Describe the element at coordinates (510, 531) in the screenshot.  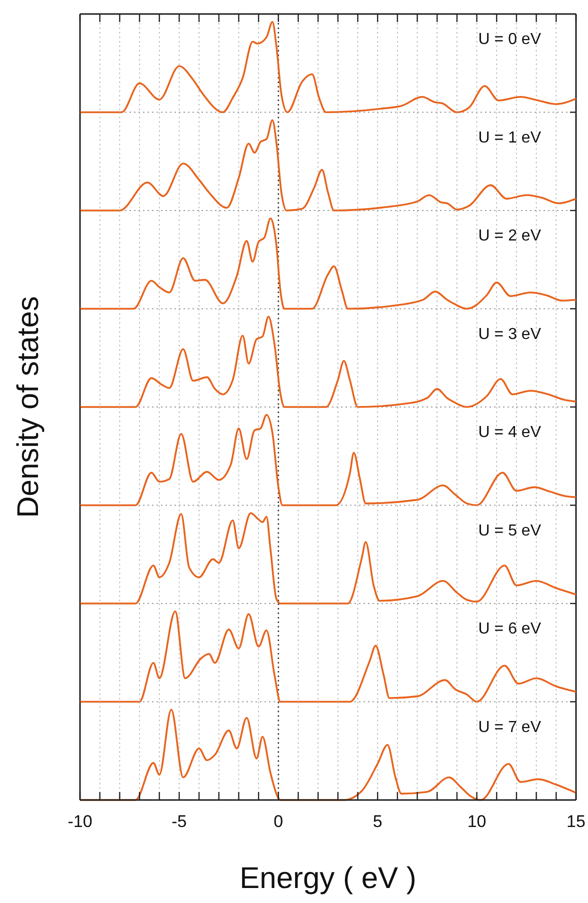
I see `annotation: U = 5 eV` at that location.